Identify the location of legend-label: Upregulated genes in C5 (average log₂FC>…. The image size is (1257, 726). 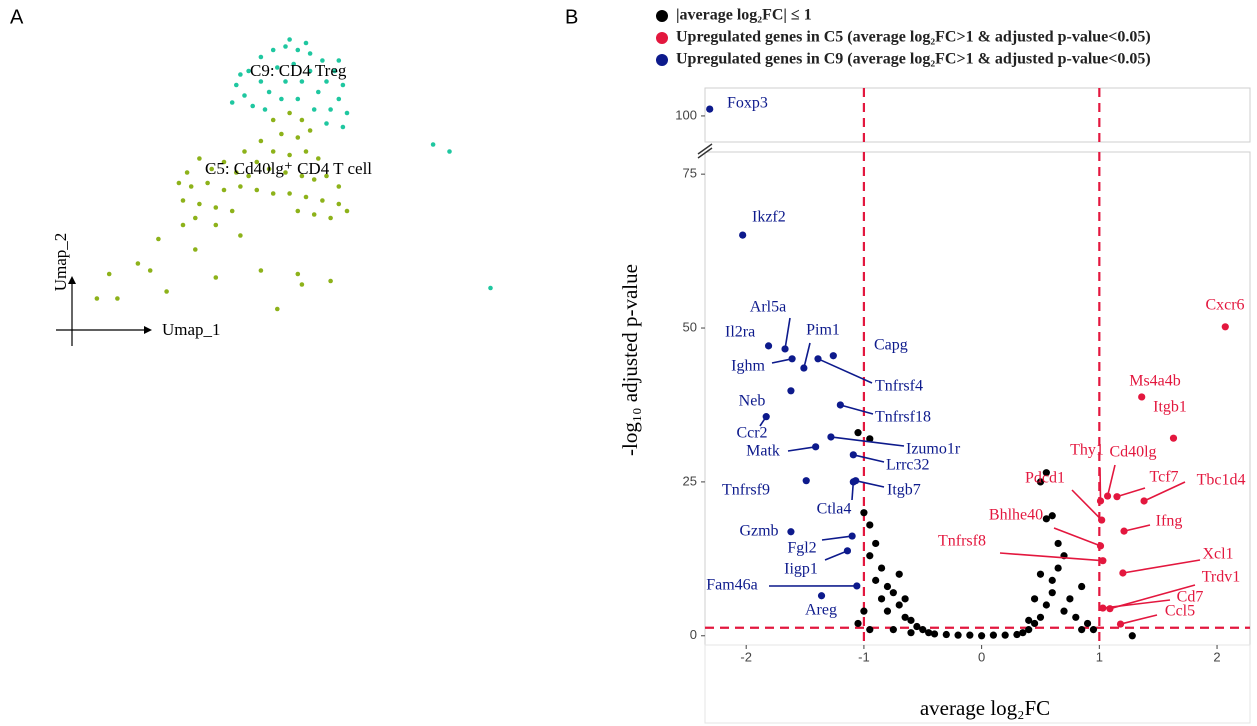
(913, 37).